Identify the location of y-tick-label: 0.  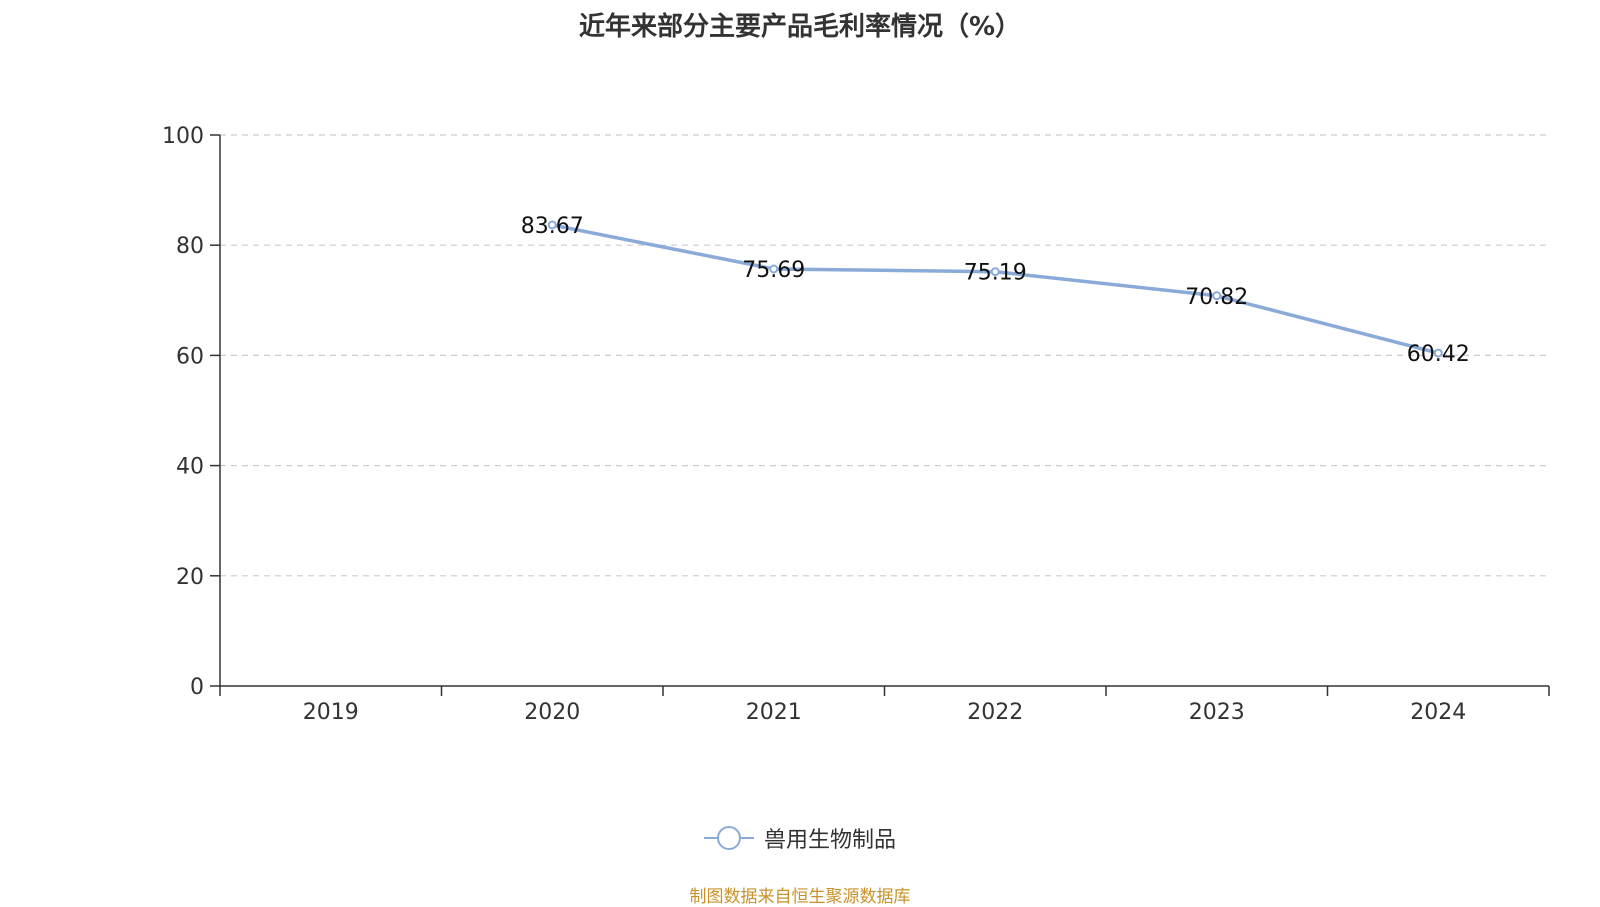
(197, 687).